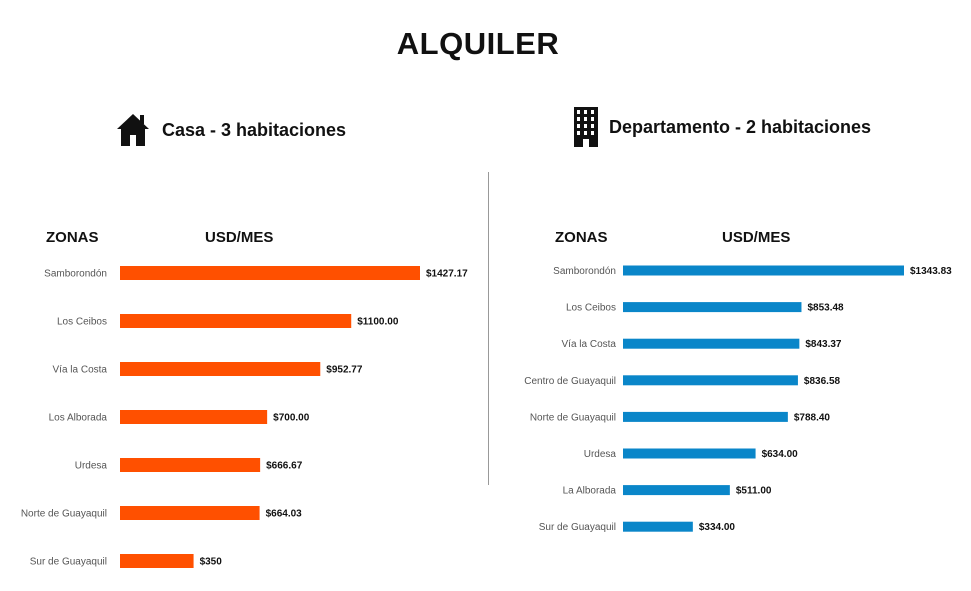 This screenshot has height=591, width=971. Describe the element at coordinates (291, 418) in the screenshot. I see `casa-value-label: $700.00` at that location.